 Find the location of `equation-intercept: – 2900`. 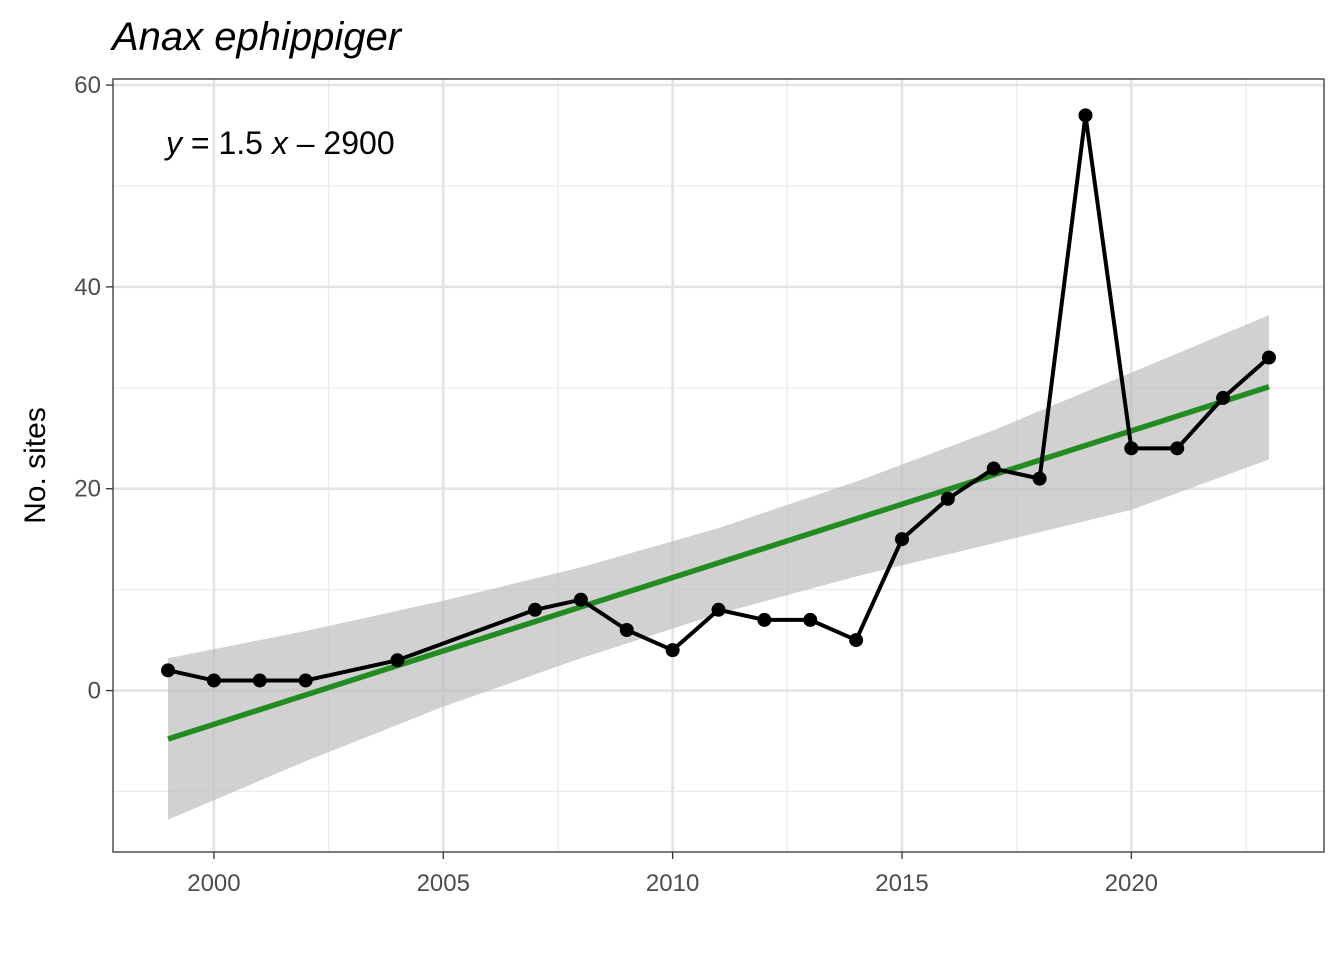

equation-intercept: – 2900 is located at coordinates (341, 143).